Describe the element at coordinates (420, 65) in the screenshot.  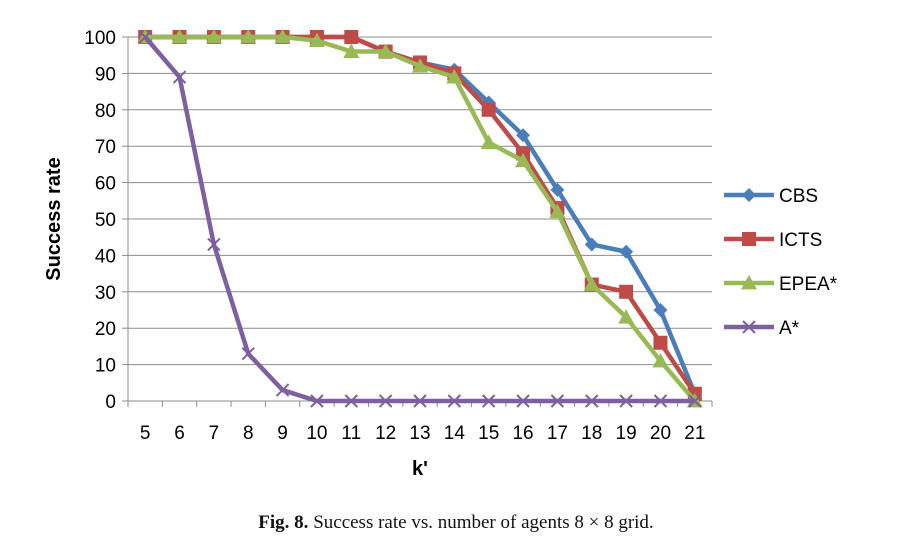
I see `data-point-EPEA*-13` at that location.